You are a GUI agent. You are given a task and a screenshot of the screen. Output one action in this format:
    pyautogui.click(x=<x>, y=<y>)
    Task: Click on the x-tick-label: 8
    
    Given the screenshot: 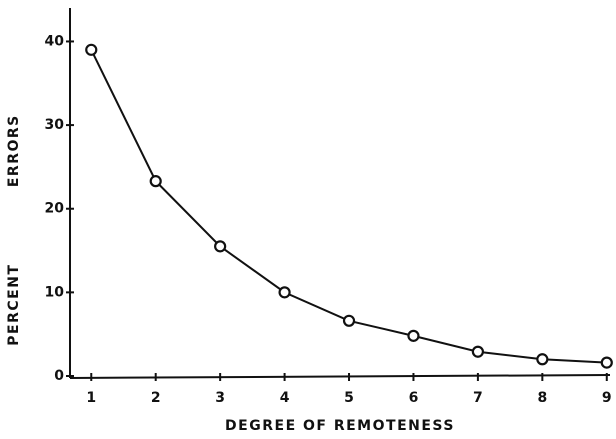 What is the action you would take?
    pyautogui.click(x=542, y=398)
    